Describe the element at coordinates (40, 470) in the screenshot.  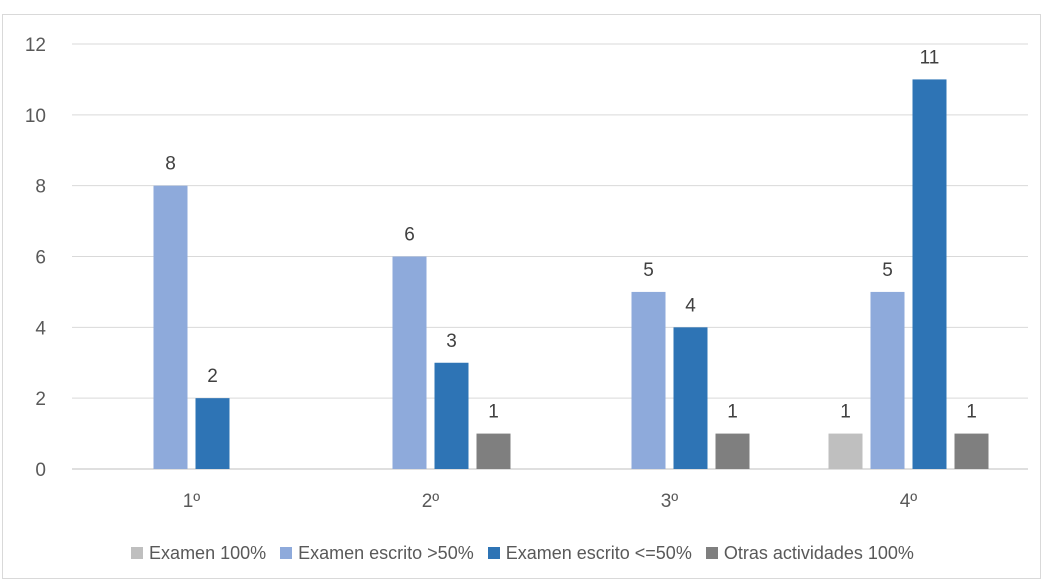
I see `y-tick-label: 0` at that location.